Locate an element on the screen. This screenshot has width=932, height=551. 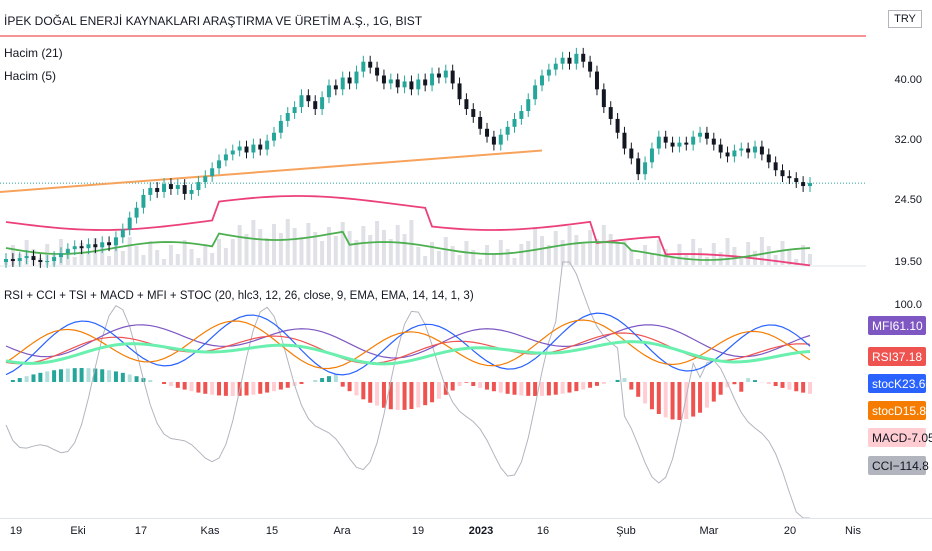
badge-value: 15.86 is located at coordinates (917, 411).